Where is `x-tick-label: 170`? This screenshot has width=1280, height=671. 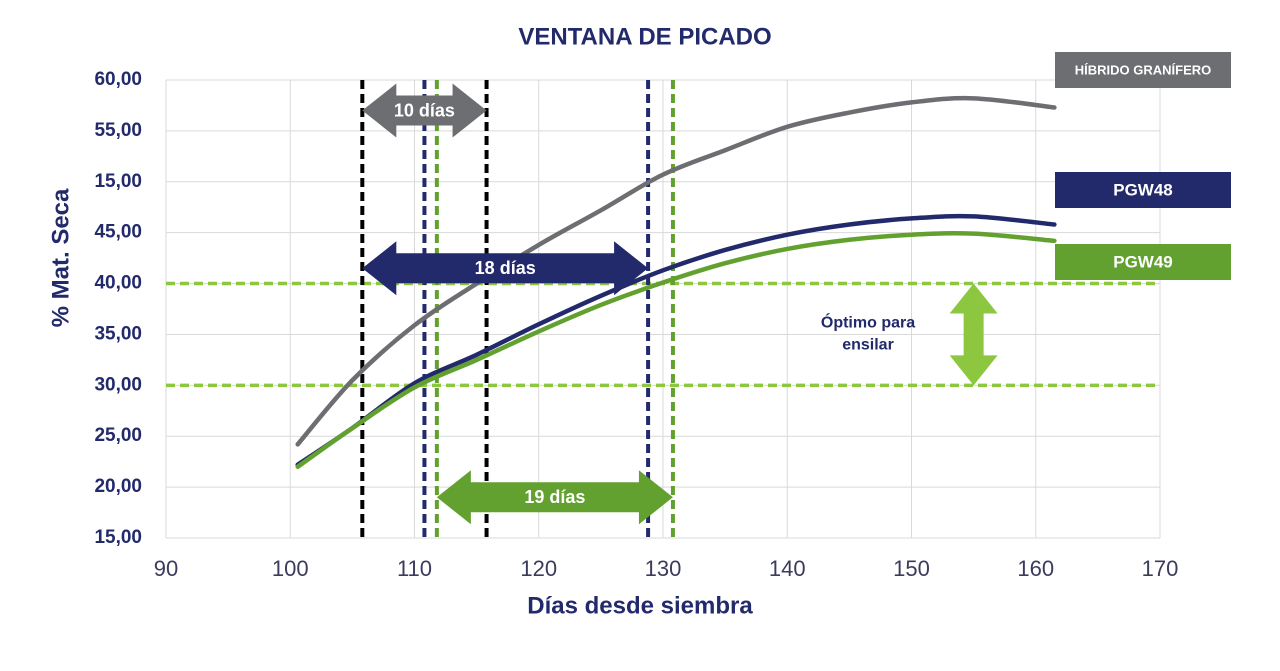 x-tick-label: 170 is located at coordinates (1160, 568).